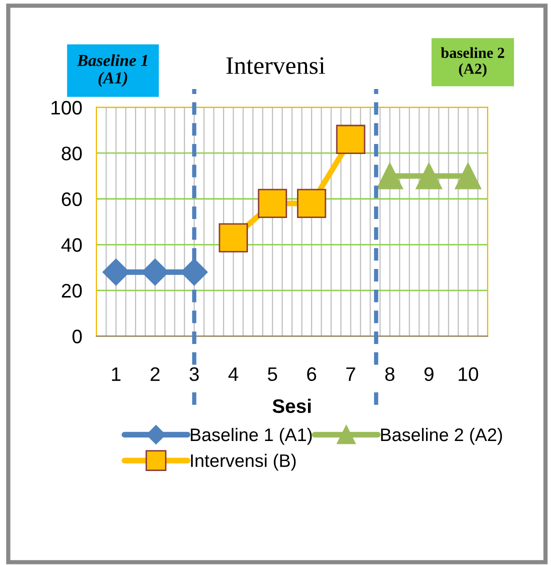 This screenshot has width=551, height=565. I want to click on x-tick-label: 9, so click(429, 374).